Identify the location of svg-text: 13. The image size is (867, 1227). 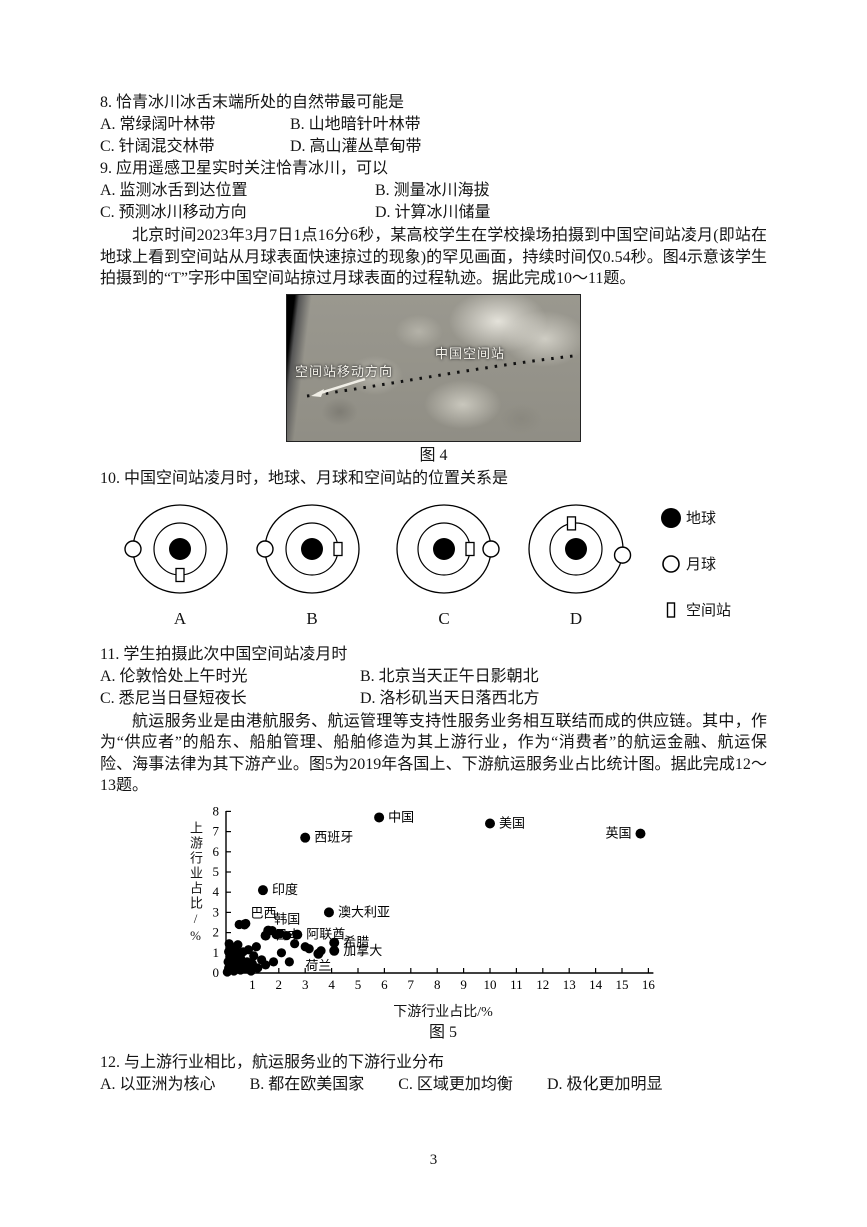
(569, 984).